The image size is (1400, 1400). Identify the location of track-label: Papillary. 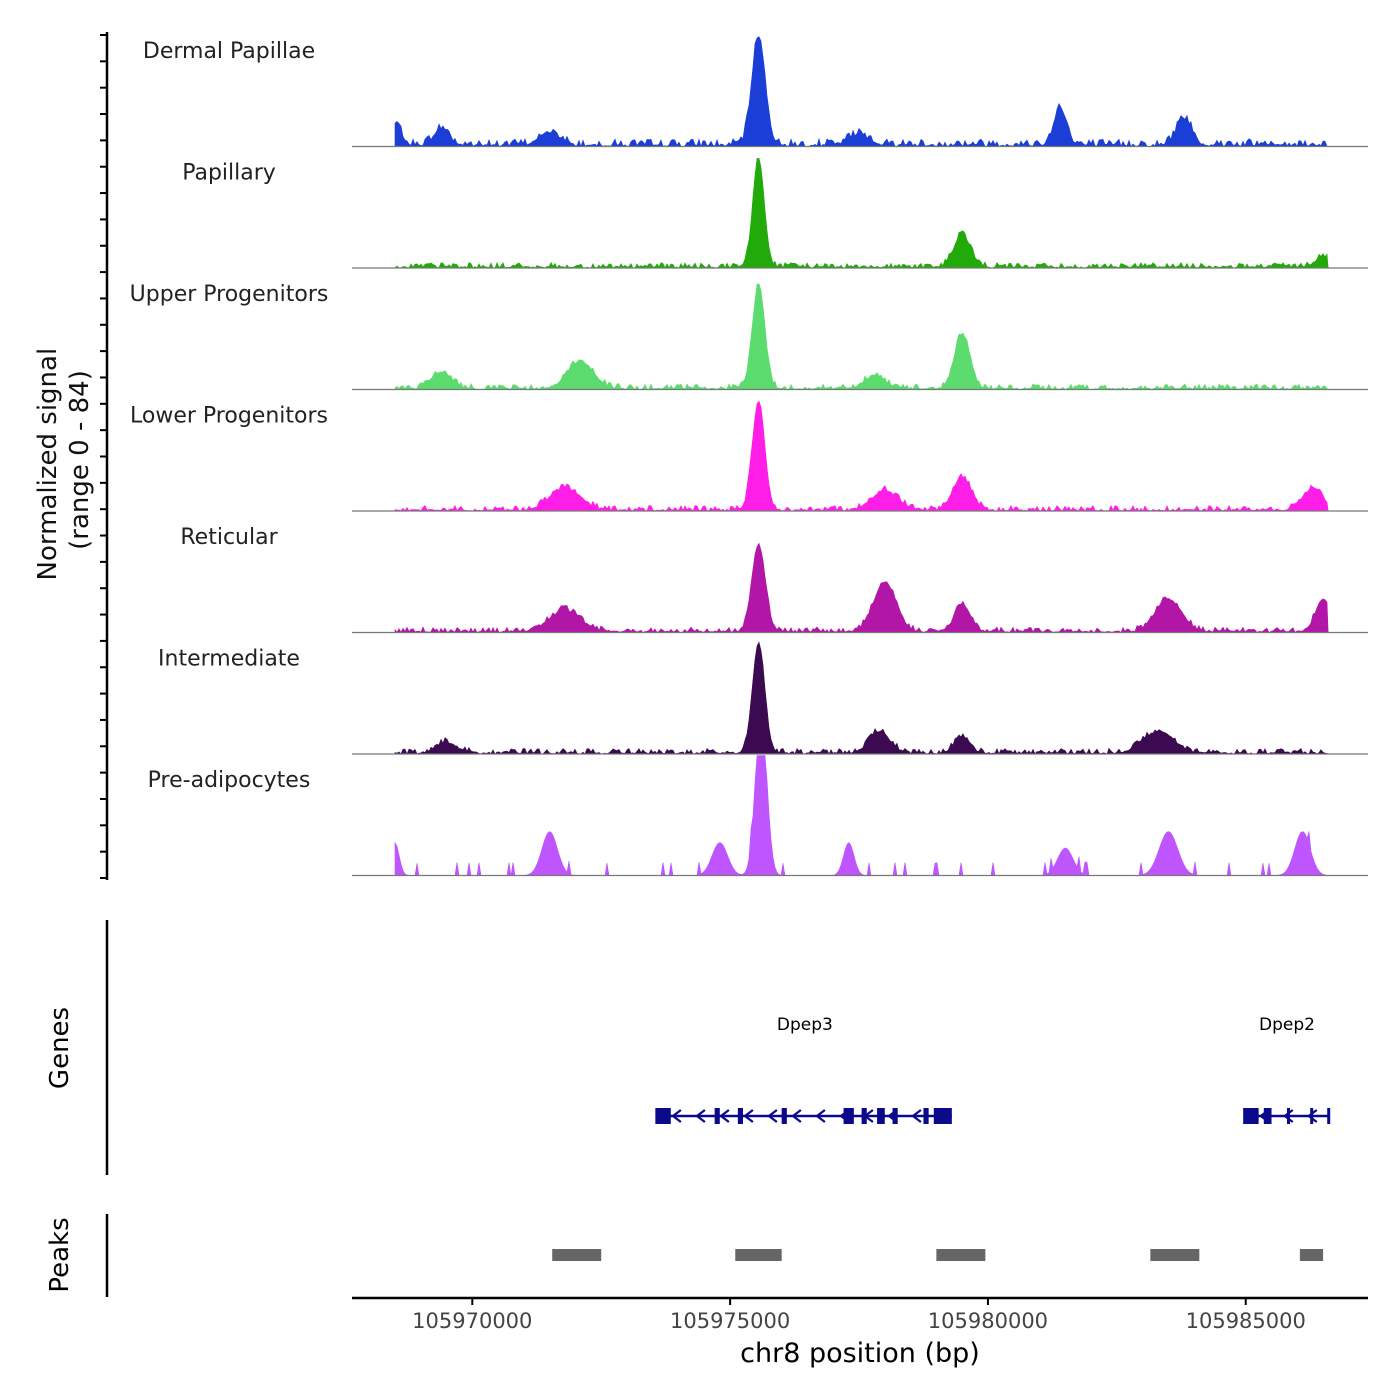
(229, 172).